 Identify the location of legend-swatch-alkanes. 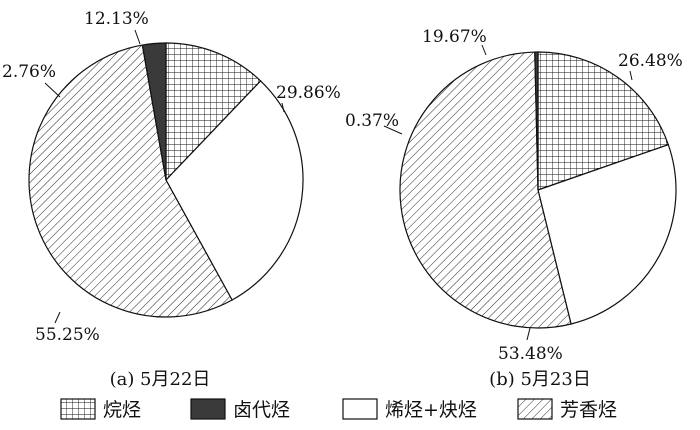
(78, 409).